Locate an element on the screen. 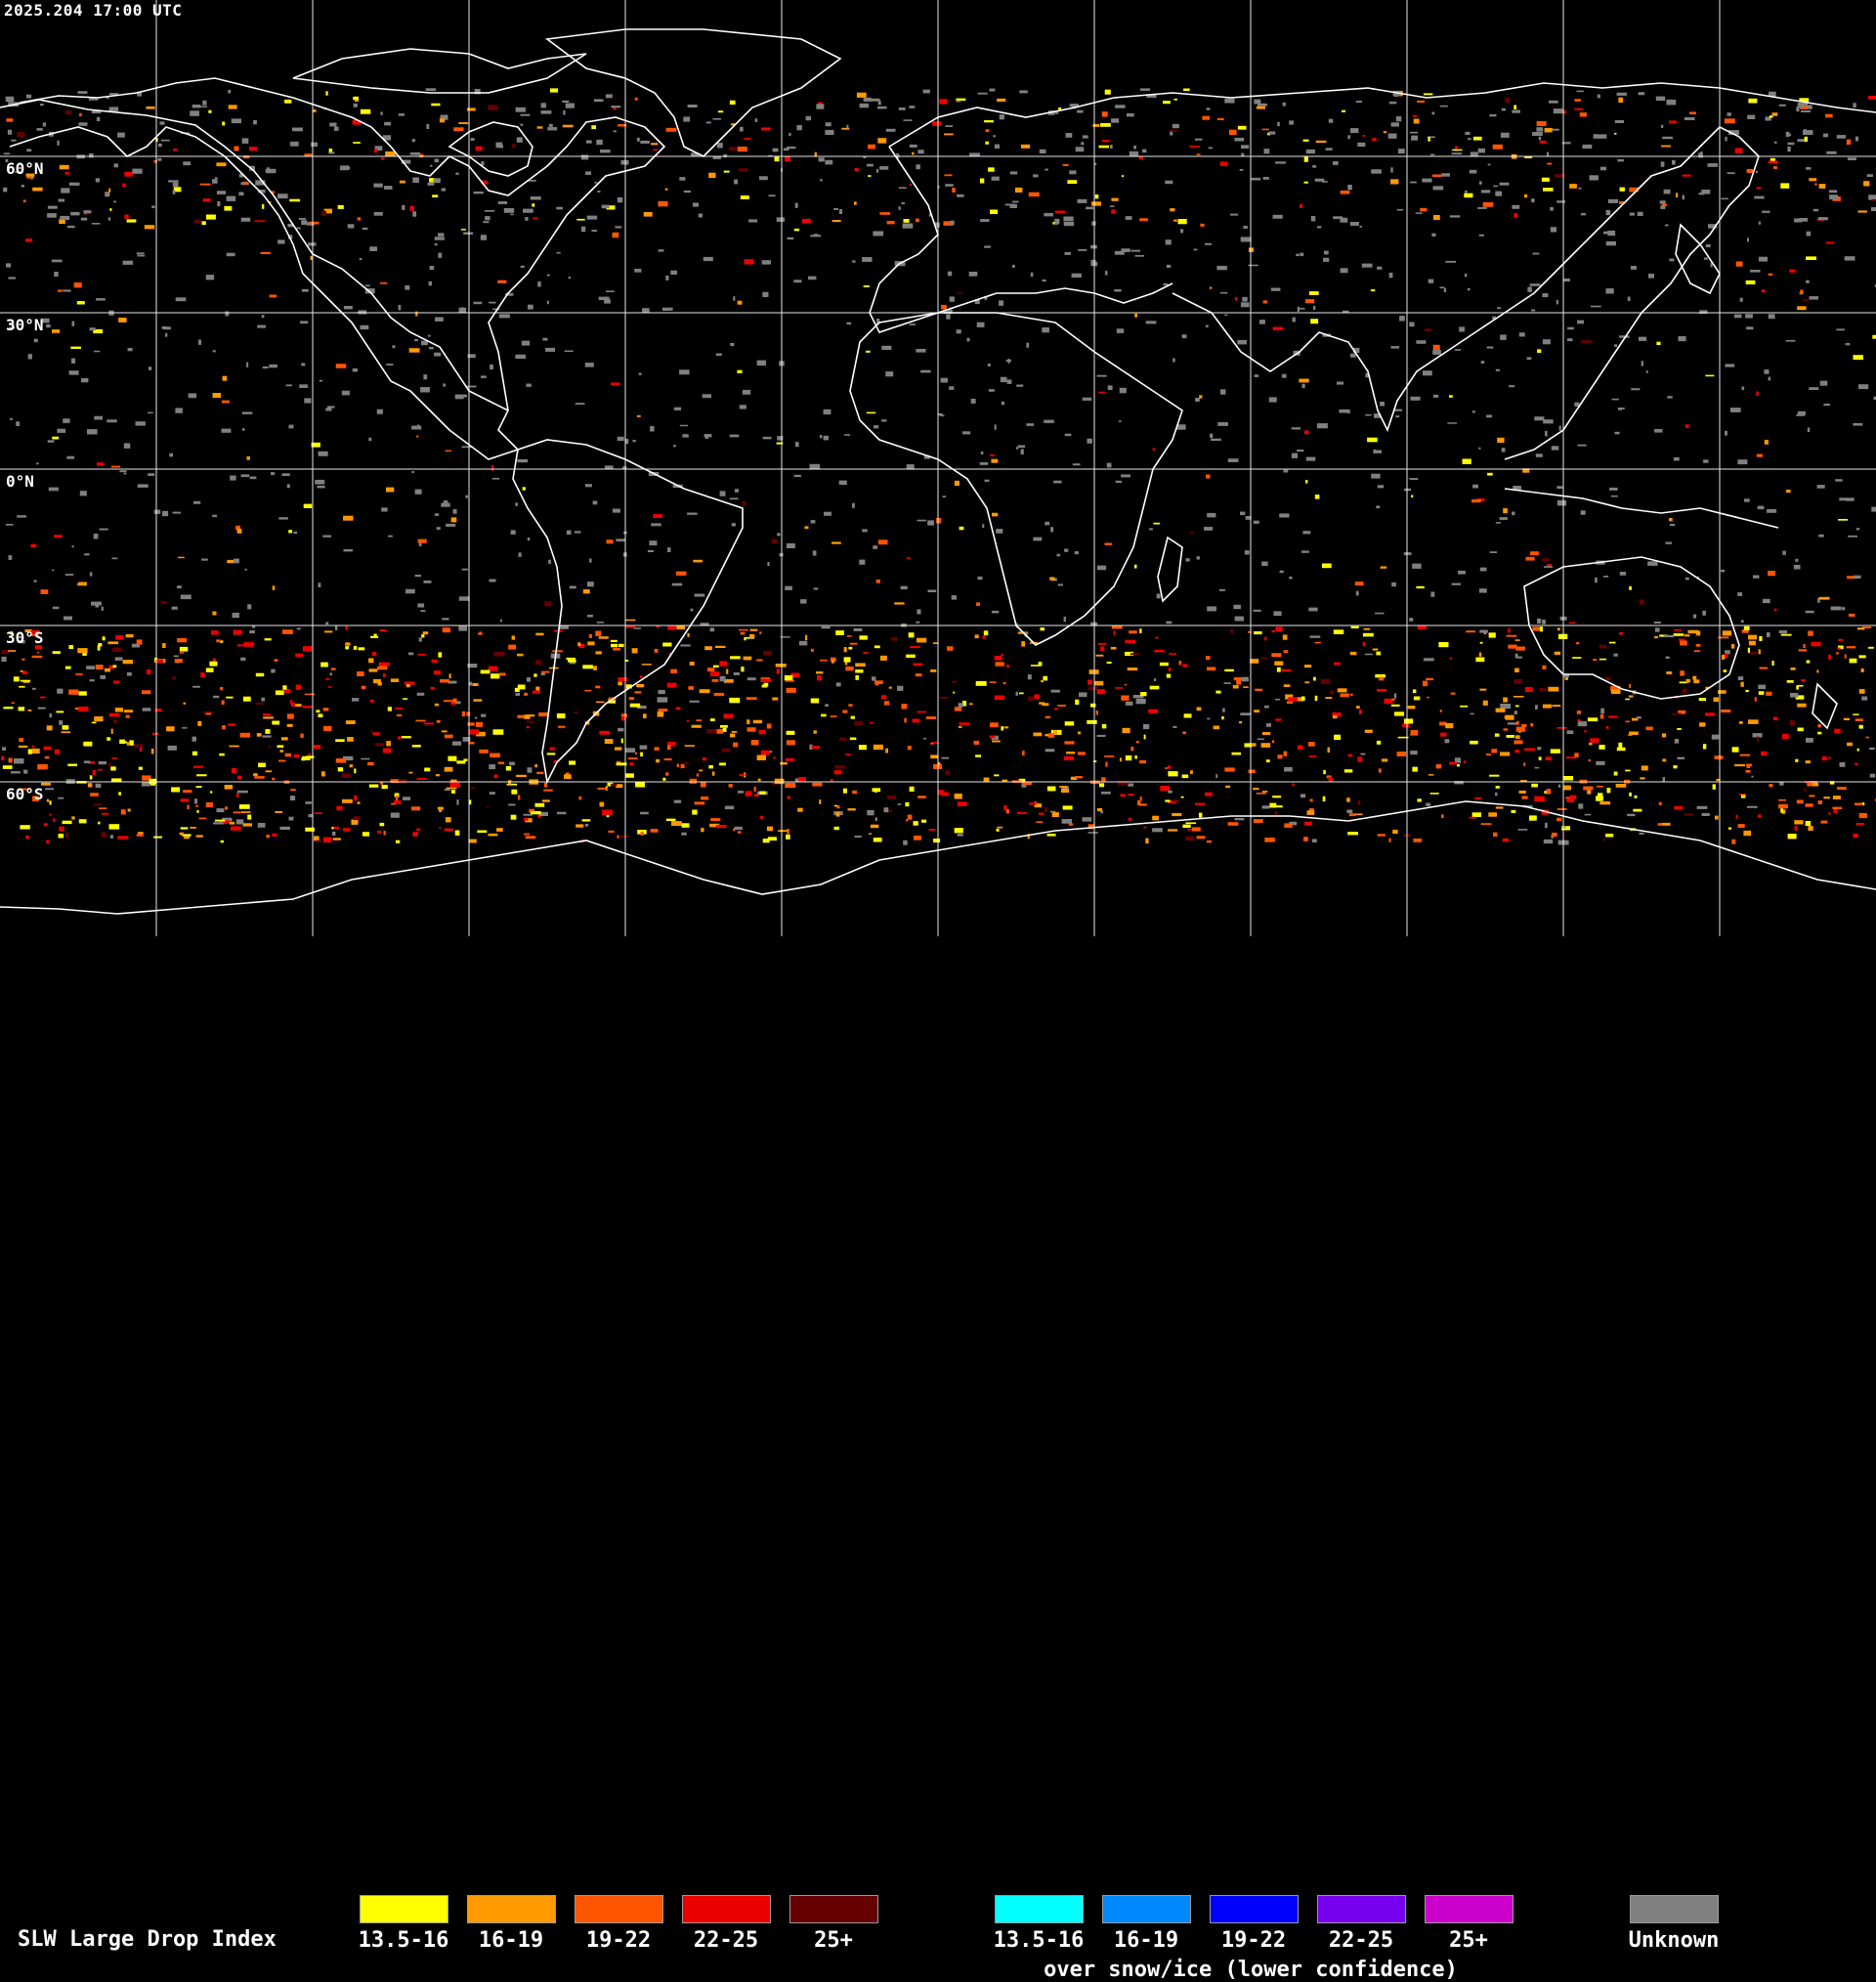 This screenshot has height=1982, width=1876. swatch-label-primary-5: 25+ is located at coordinates (833, 1941).